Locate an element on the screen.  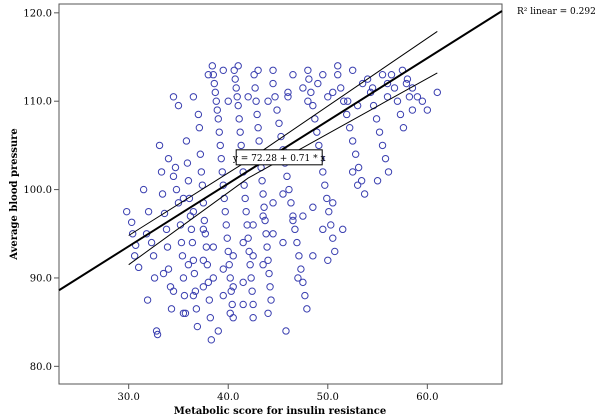
y-tick-label: 90.0 is located at coordinates (41, 278).